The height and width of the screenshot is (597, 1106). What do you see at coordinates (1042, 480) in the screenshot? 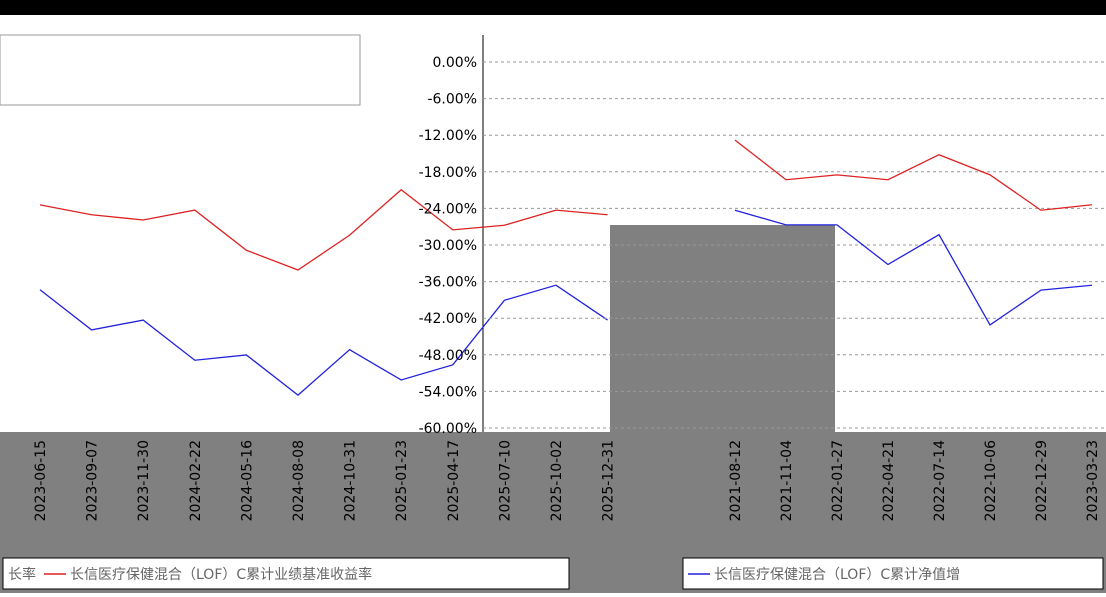
I see `x-tick-label: 2022-12-29` at bounding box center [1042, 480].